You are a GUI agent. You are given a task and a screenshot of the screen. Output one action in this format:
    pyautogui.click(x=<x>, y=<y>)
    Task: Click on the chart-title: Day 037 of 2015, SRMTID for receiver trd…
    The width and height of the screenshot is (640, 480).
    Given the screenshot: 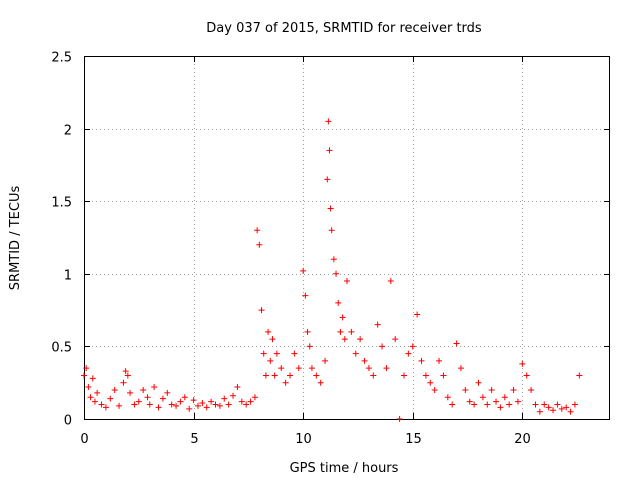 What is the action you would take?
    pyautogui.click(x=344, y=28)
    